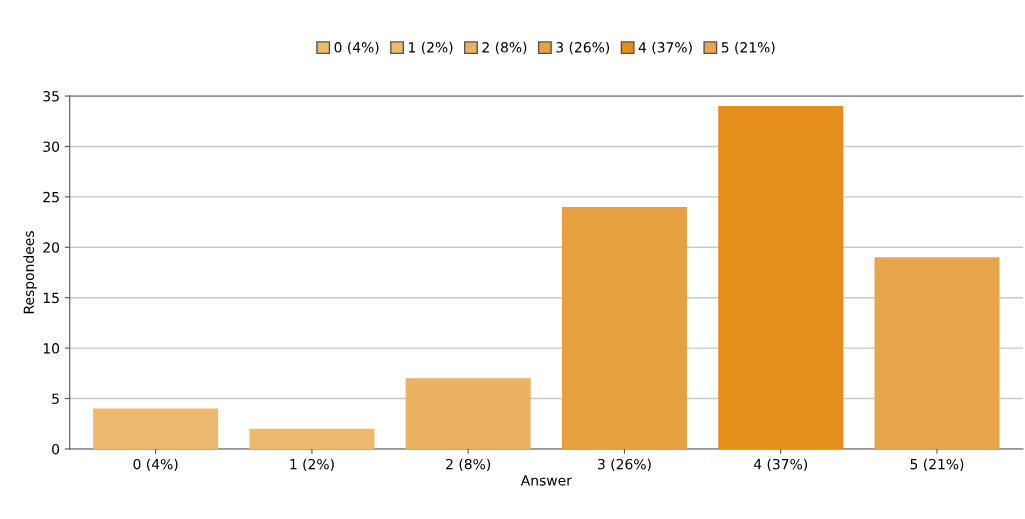 The image size is (1025, 519). What do you see at coordinates (748, 48) in the screenshot?
I see `legend-label: 5 (21%)` at bounding box center [748, 48].